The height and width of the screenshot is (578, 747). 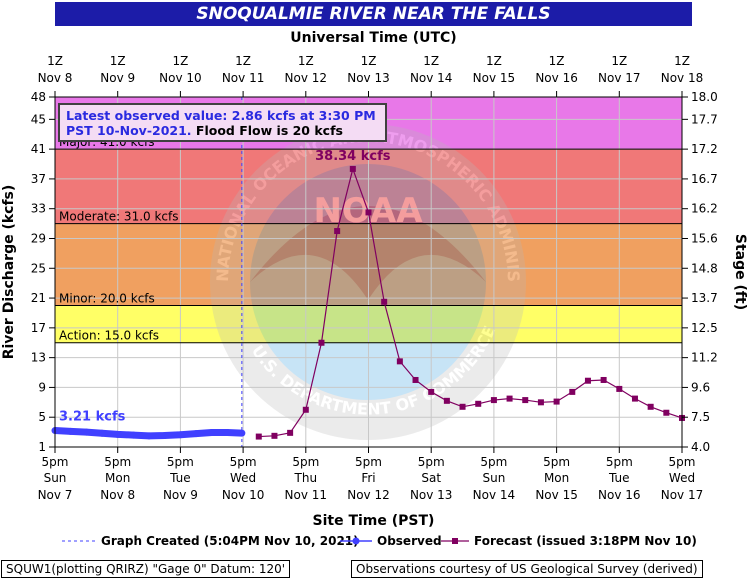 What do you see at coordinates (704, 298) in the screenshot?
I see `stage-tick-label: 13.7` at bounding box center [704, 298].